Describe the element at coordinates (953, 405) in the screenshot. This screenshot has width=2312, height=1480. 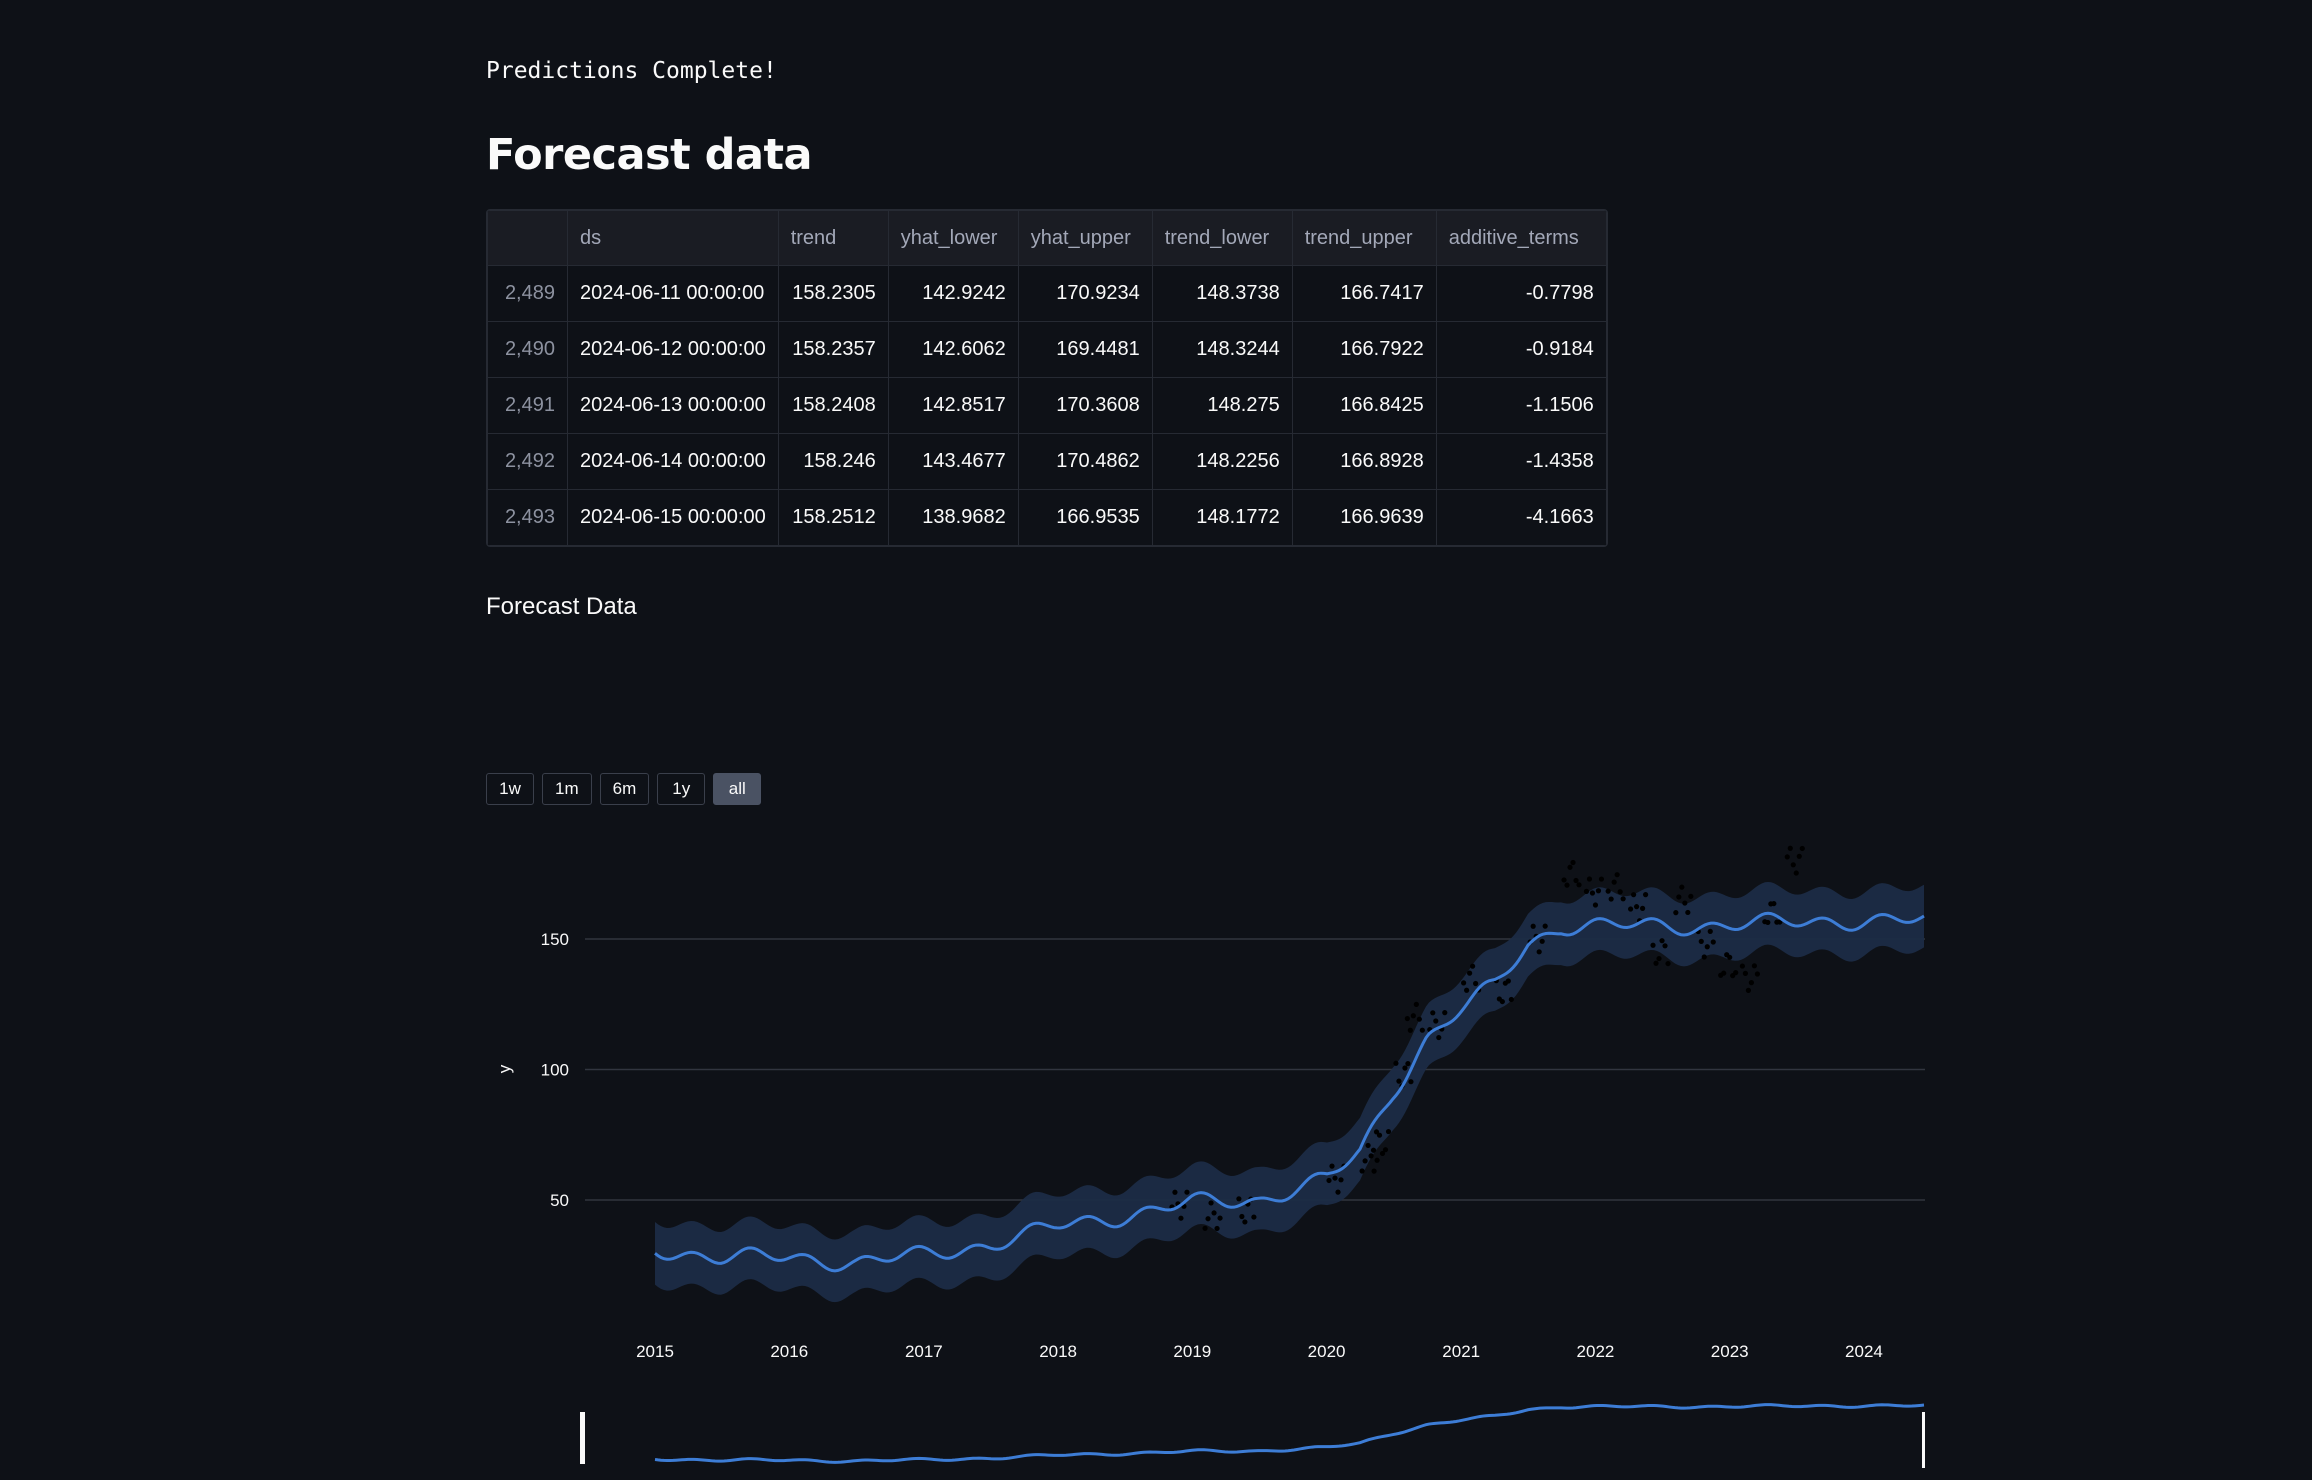
I see `table-cell: 142.8517` at that location.